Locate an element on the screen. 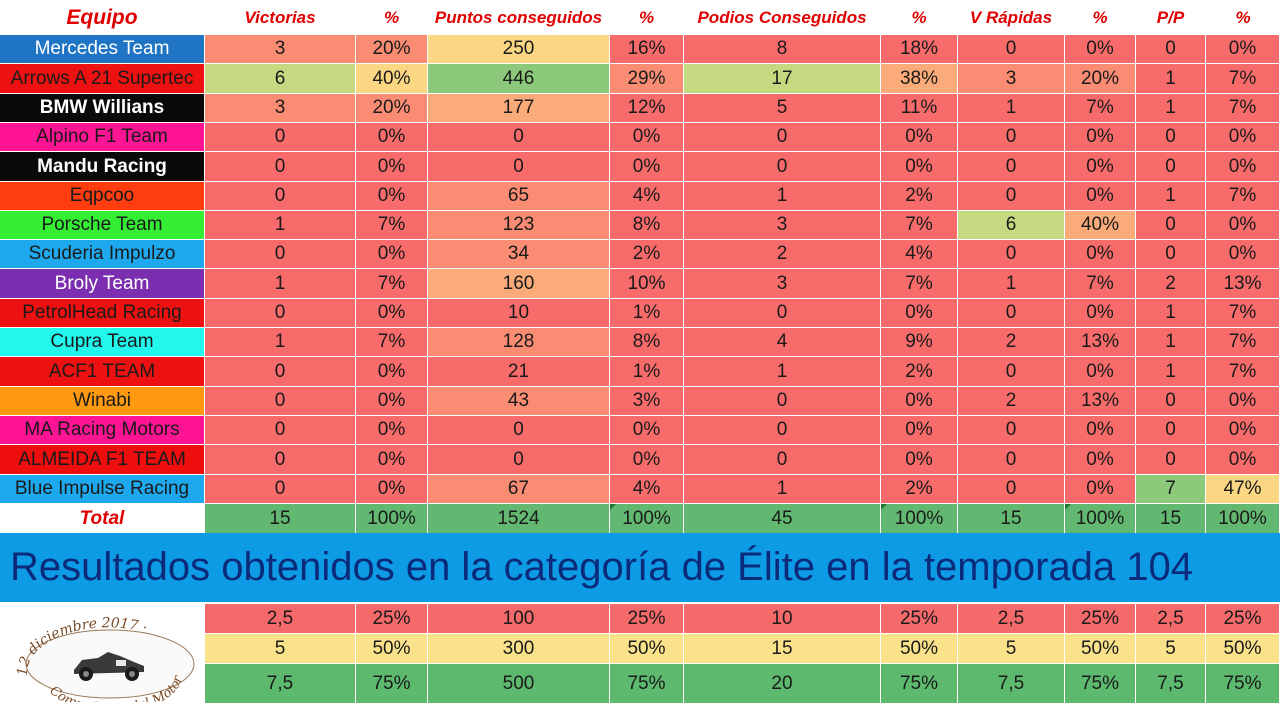  puntos-pct-cell: 2% is located at coordinates (646, 254).